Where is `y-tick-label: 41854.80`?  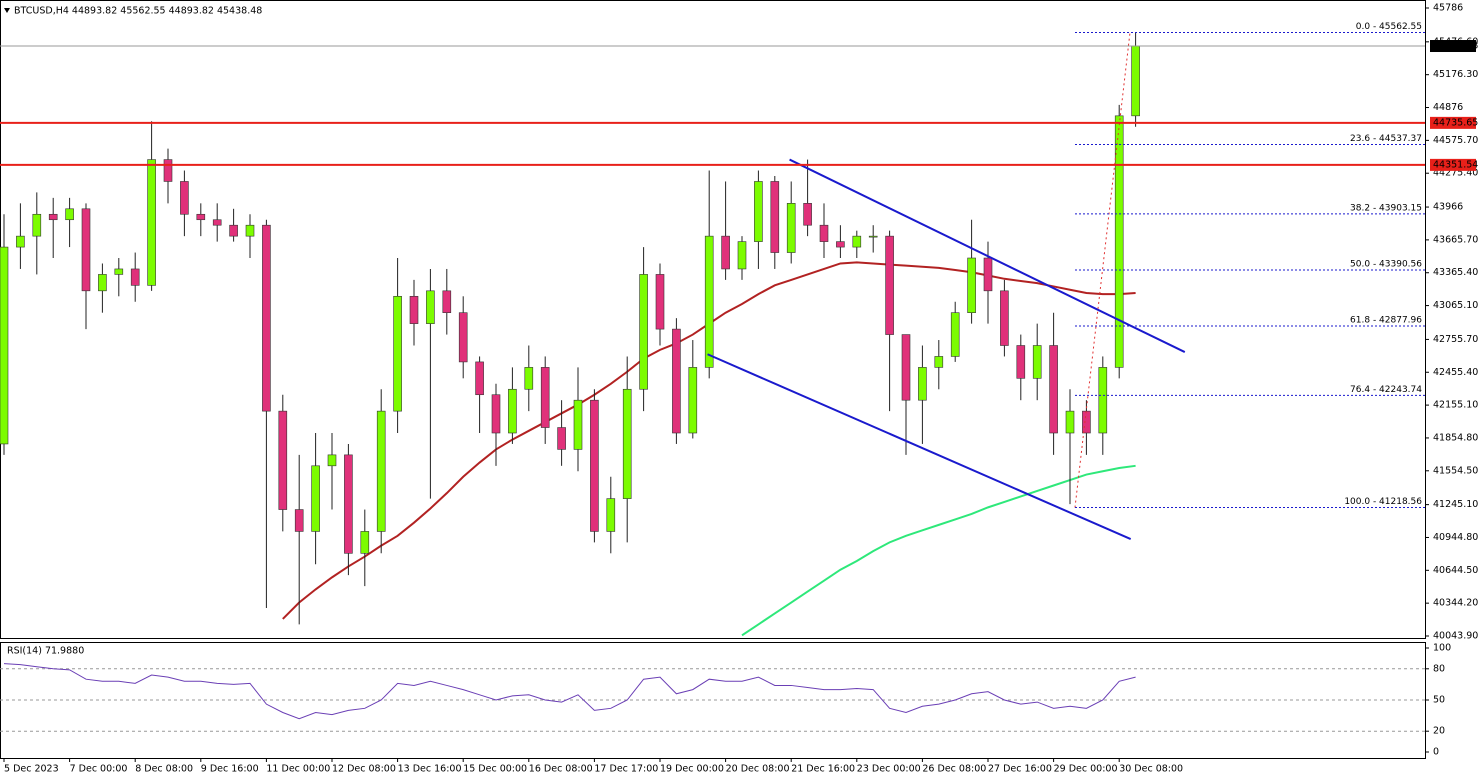 y-tick-label: 41854.80 is located at coordinates (1455, 437).